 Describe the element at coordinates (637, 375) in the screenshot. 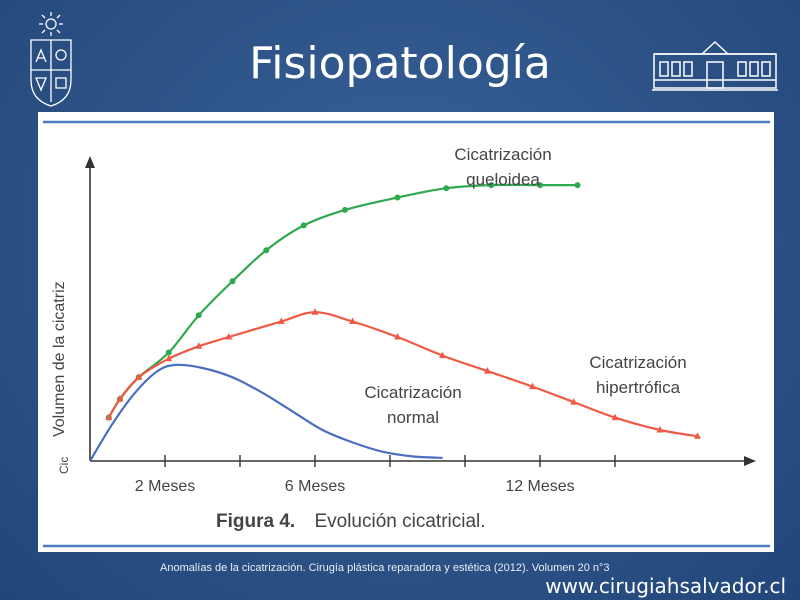

I see `series-label: Cicatrización hipertrófica` at that location.